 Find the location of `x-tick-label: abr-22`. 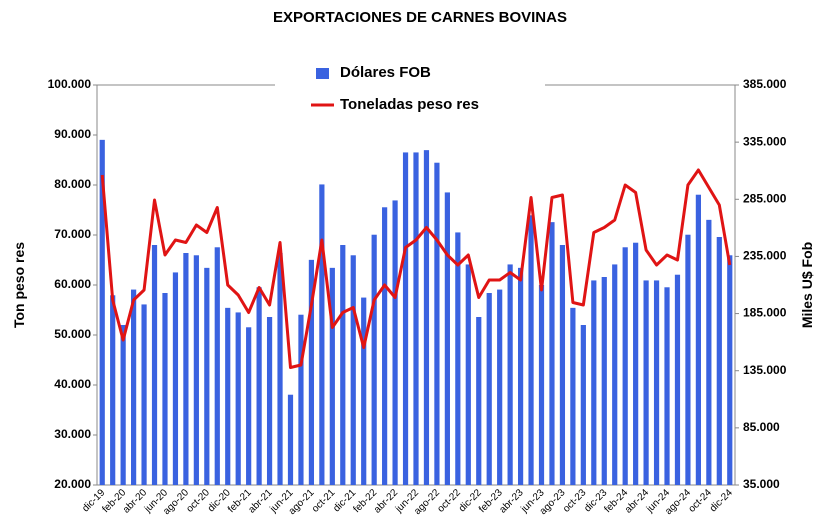

x-tick-label: abr-22 is located at coordinates (386, 501).